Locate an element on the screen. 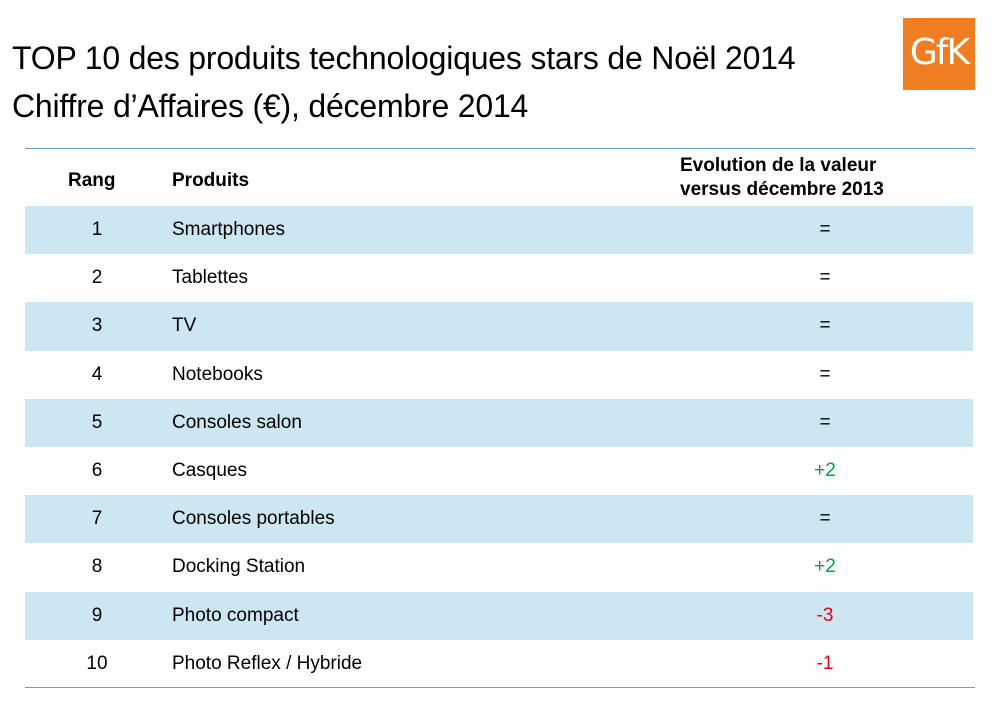 The height and width of the screenshot is (711, 1002). table-row: 3 TV = is located at coordinates (499, 326).